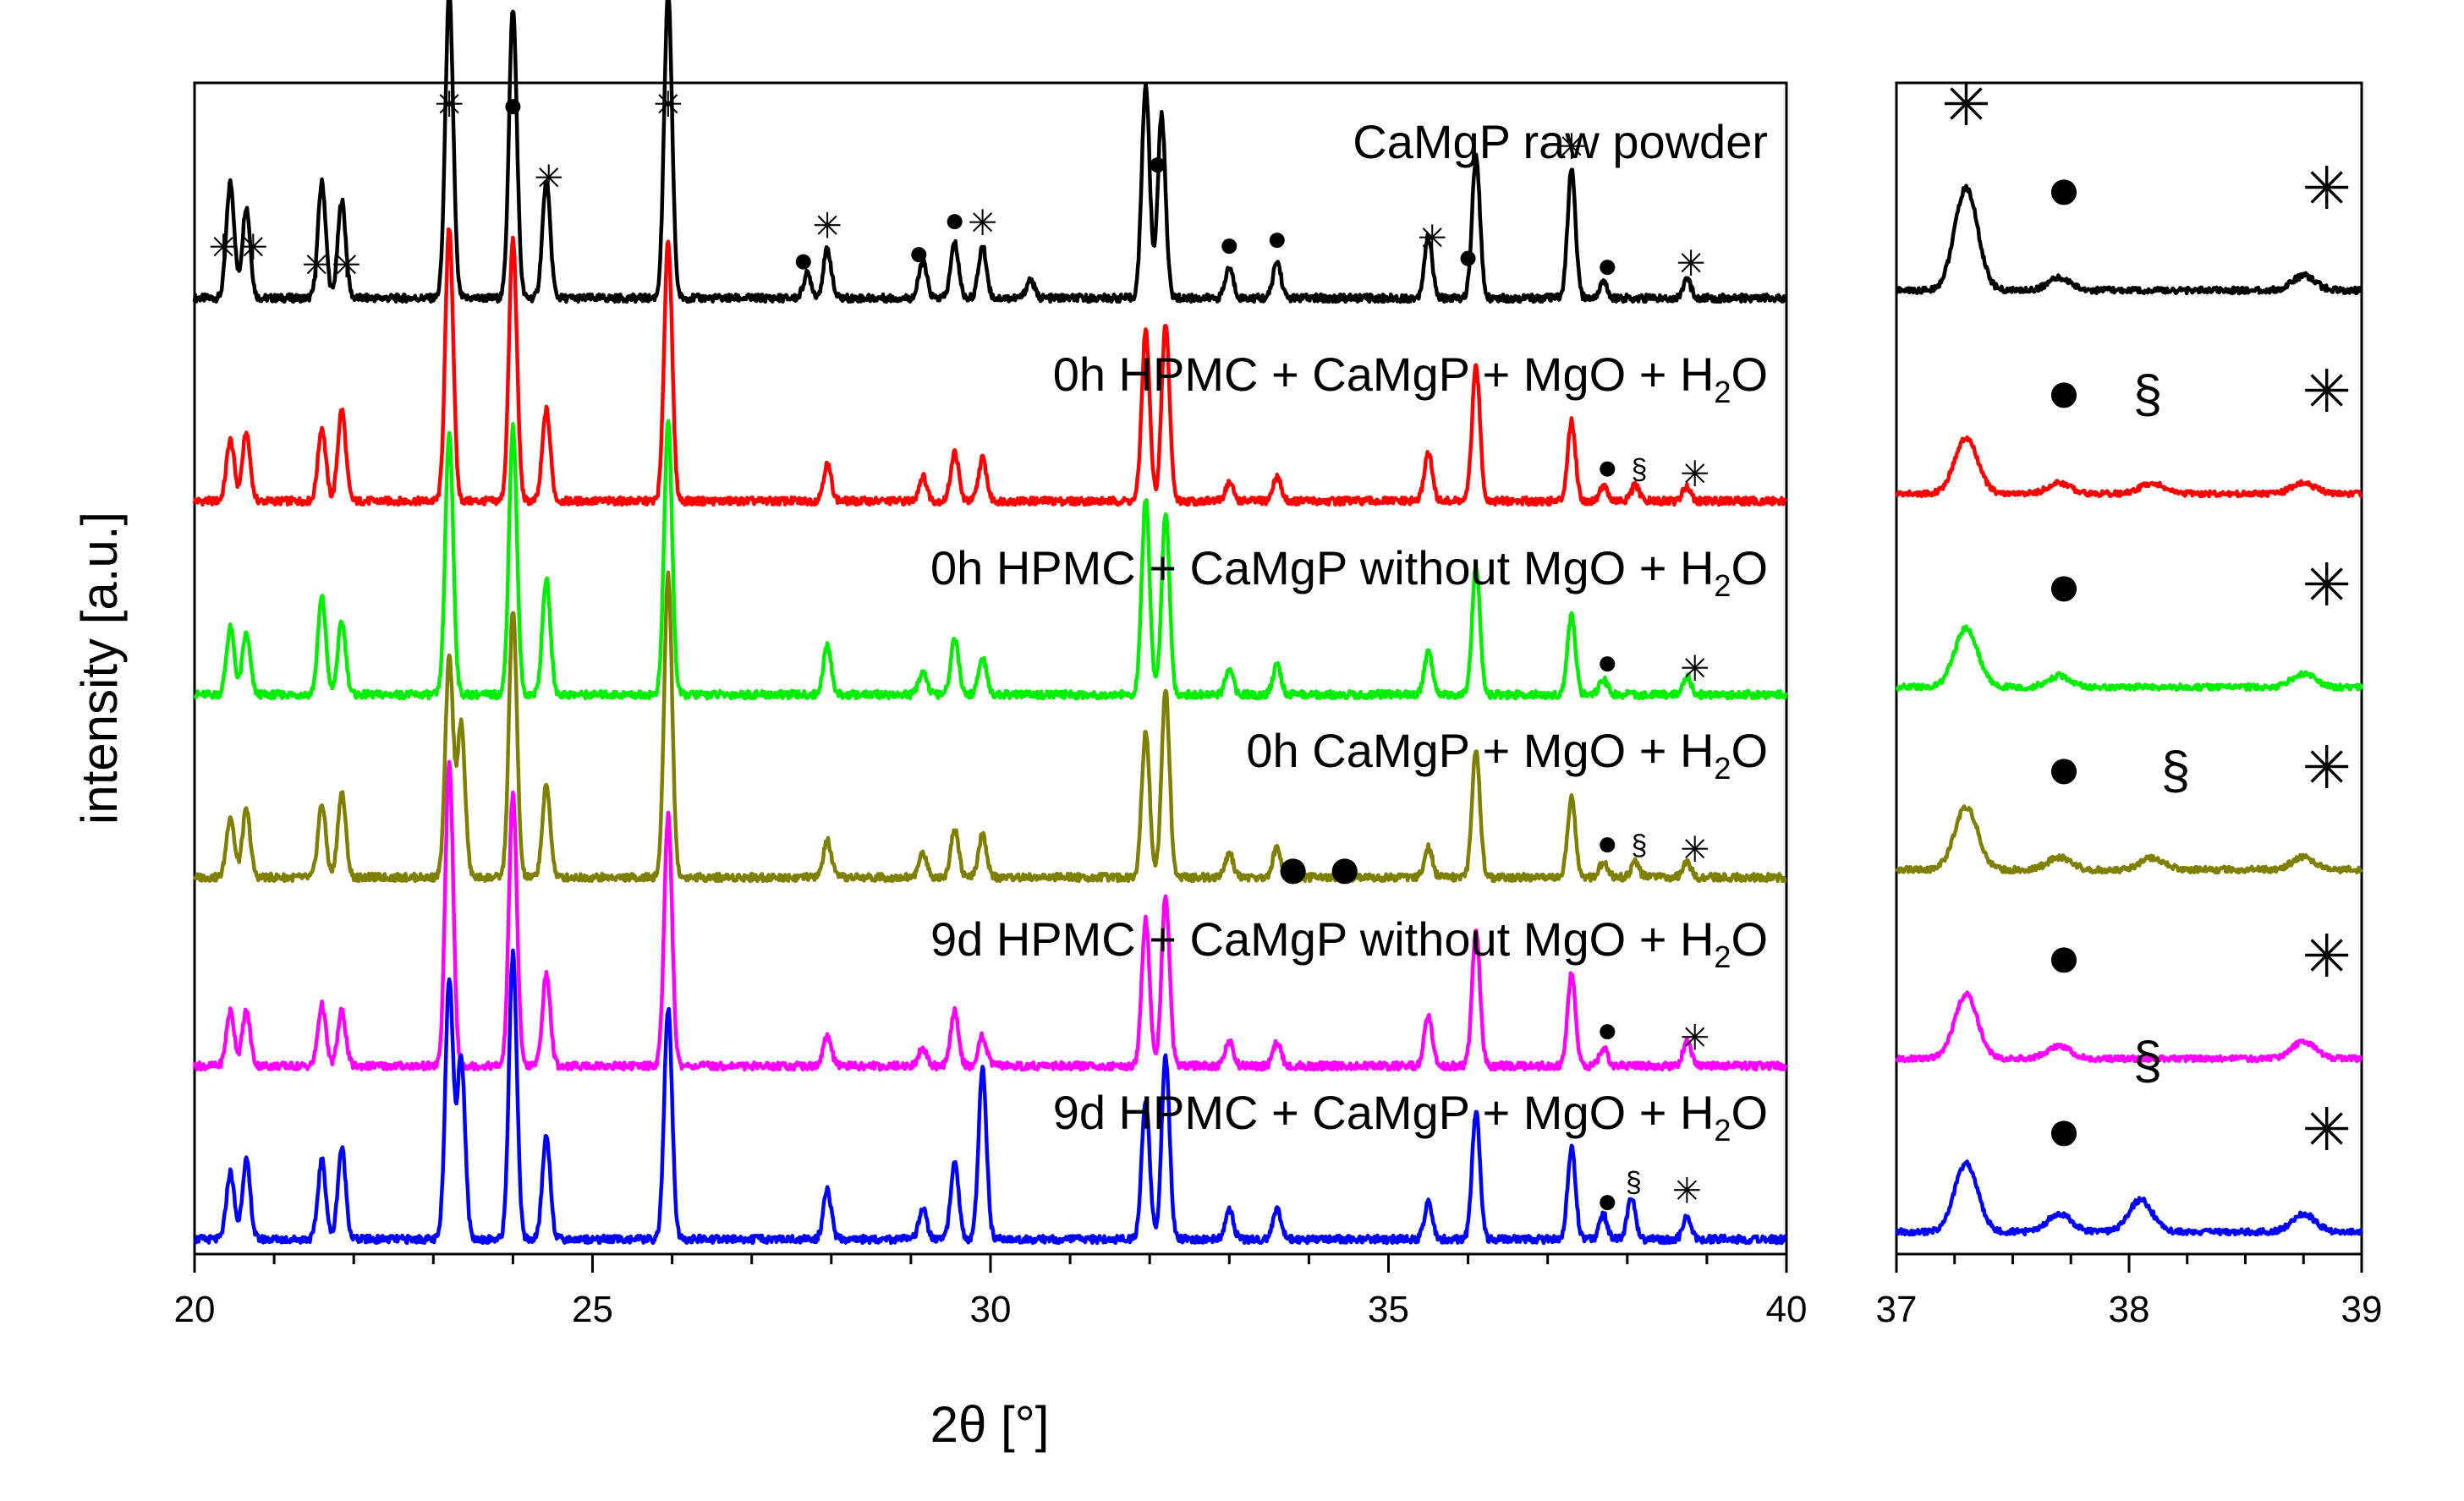 The image size is (2464, 1501). What do you see at coordinates (2147, 617) in the screenshot?
I see `inset-markers-group: ✳ ● ✳ ● § ✳ ● ✳ ● § ✳ ● ✳ ● § ✳` at bounding box center [2147, 617].